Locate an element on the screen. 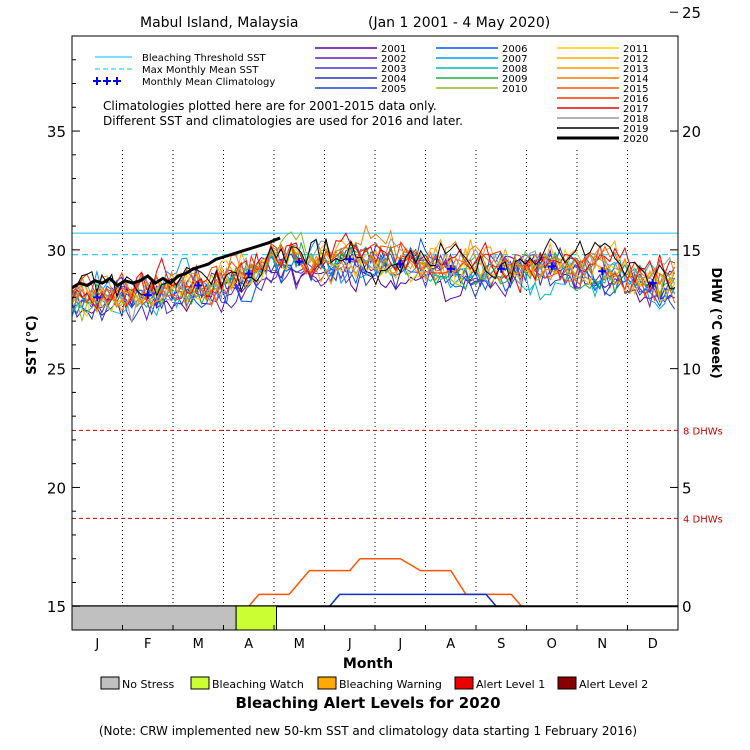 The height and width of the screenshot is (750, 750). y-tick-label: 30 is located at coordinates (56, 251).